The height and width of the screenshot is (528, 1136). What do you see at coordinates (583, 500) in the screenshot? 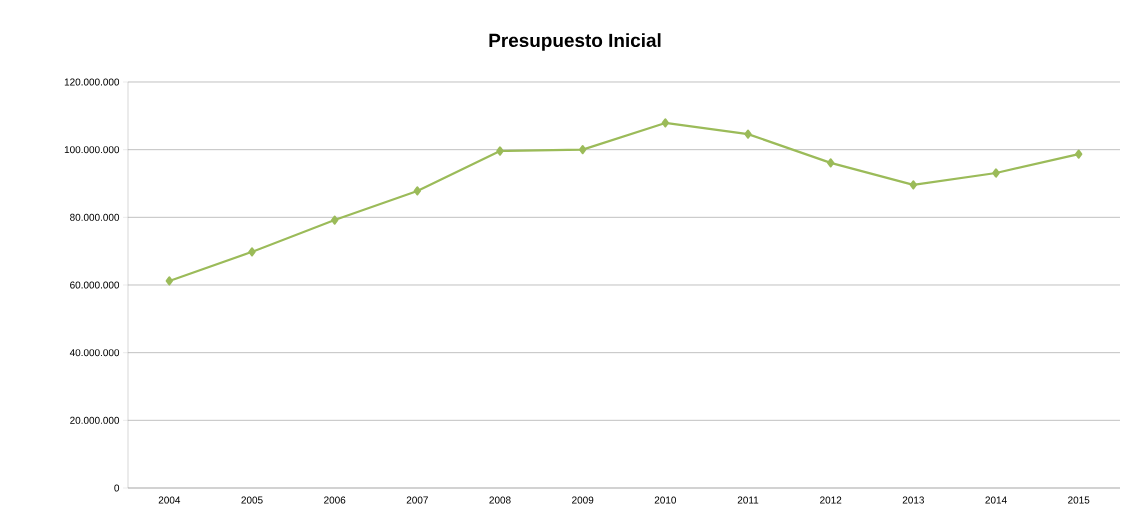
I see `x-tick-label: 2009` at bounding box center [583, 500].